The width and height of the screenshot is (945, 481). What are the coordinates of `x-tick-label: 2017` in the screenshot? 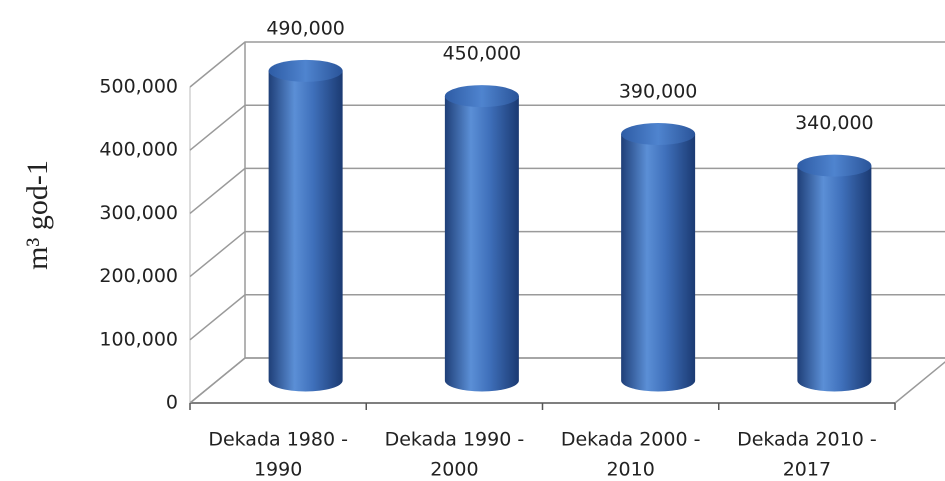 It's located at (807, 470).